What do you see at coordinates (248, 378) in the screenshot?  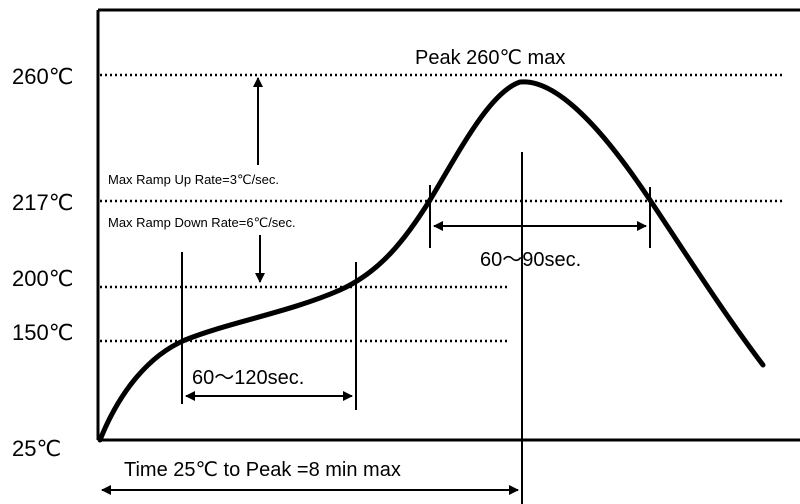 I see `soak-window-label: 60～120sec.` at bounding box center [248, 378].